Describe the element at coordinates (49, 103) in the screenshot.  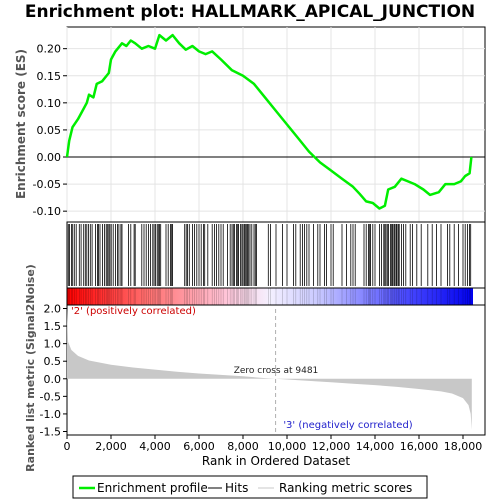
I see `es-y-tick-label: 0.10` at that location.